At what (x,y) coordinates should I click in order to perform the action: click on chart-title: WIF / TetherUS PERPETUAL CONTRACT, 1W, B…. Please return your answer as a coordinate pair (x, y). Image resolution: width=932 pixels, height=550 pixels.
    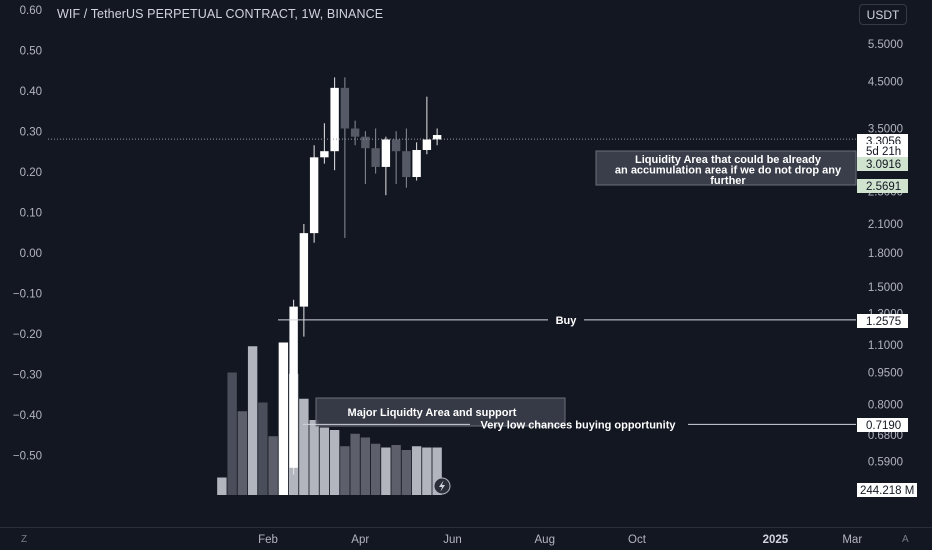
    Looking at the image, I should click on (220, 14).